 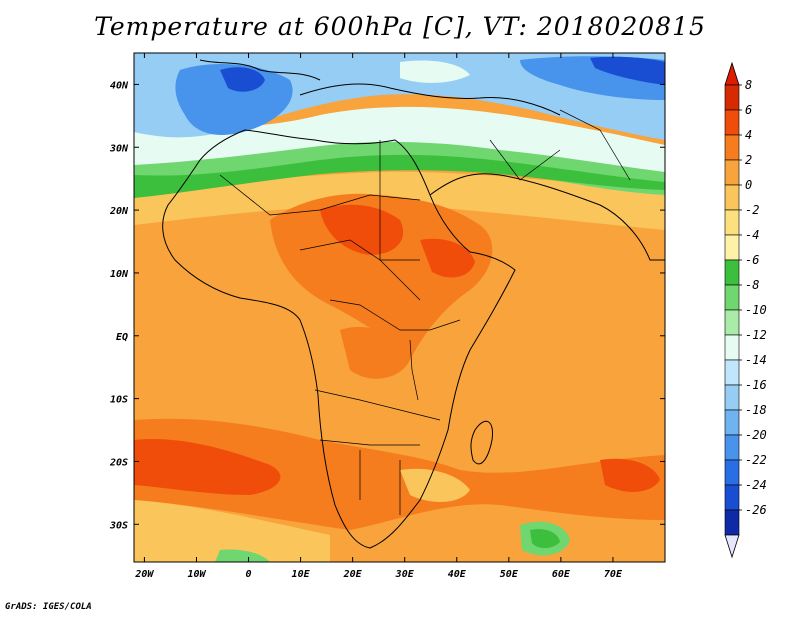 I want to click on colorbar-top-arrow, so click(x=732, y=73).